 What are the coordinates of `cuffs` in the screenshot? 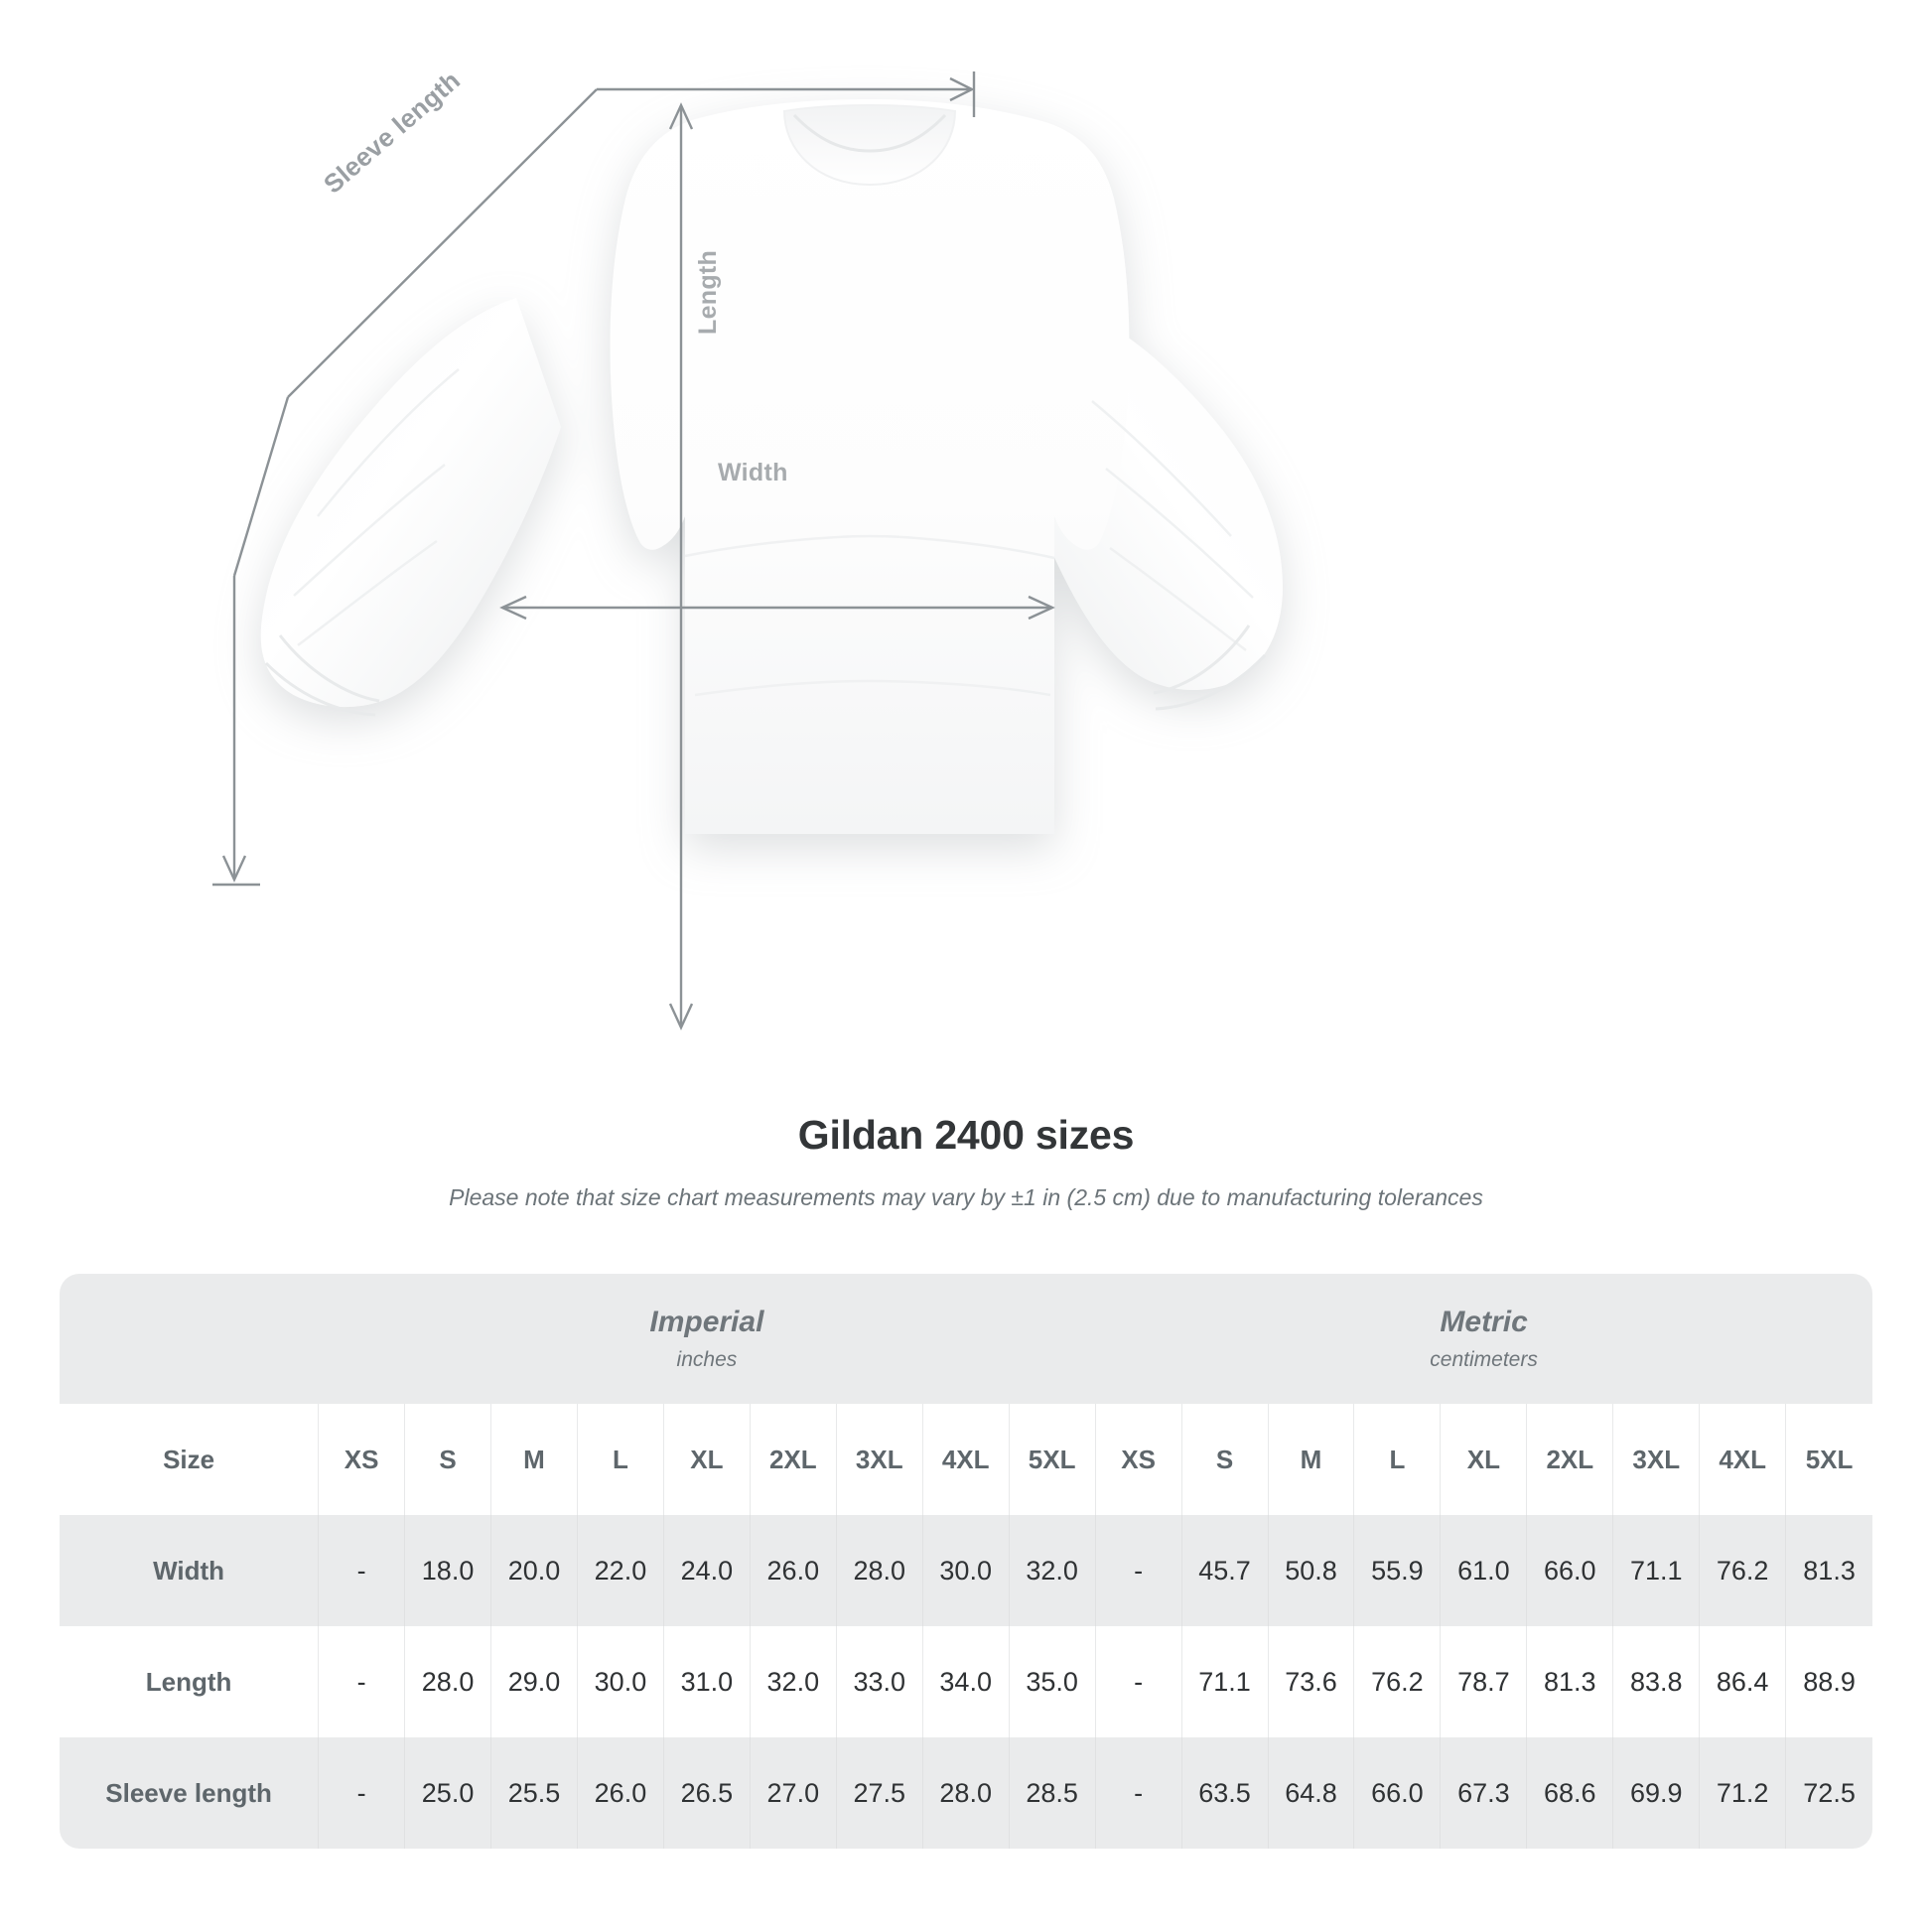 It's located at (765, 670).